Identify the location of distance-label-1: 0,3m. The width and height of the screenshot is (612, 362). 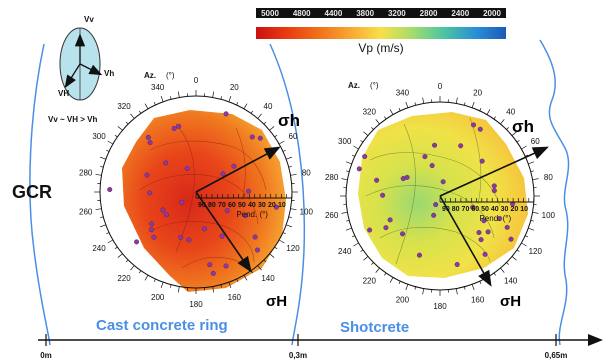
(298, 355).